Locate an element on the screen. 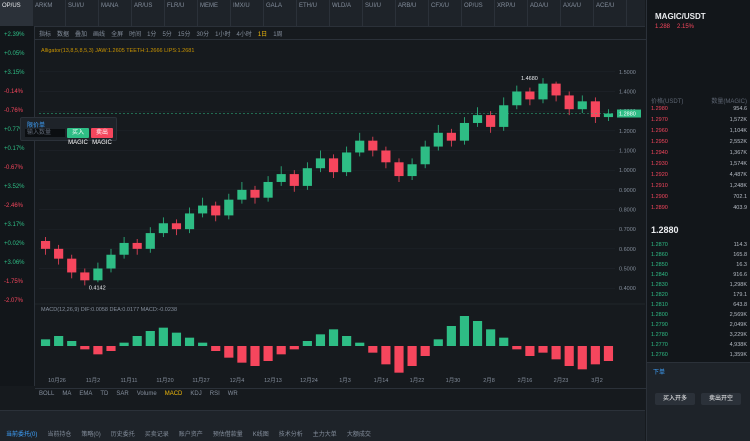  y-tick-label: 0.9000 is located at coordinates (627, 191).